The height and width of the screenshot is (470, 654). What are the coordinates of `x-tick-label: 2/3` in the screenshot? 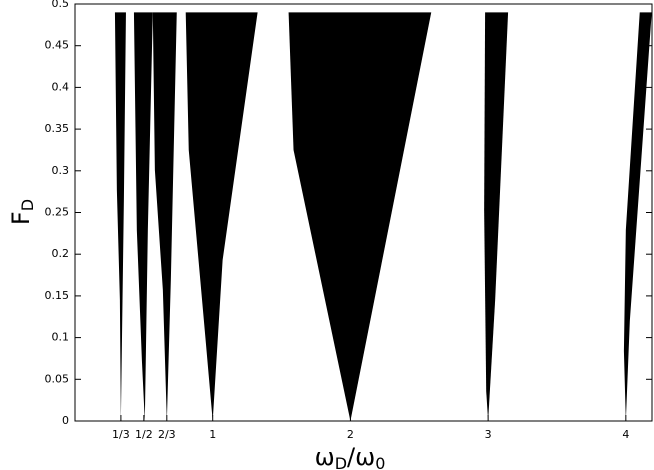 It's located at (167, 434).